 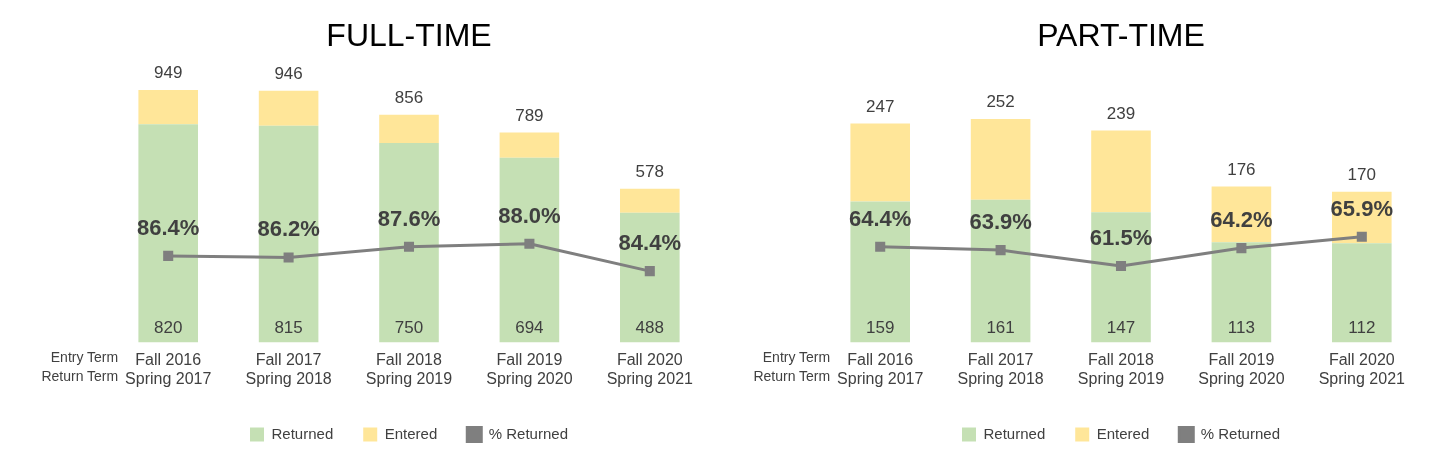 What do you see at coordinates (880, 218) in the screenshot?
I see `data-label: 64.4%` at bounding box center [880, 218].